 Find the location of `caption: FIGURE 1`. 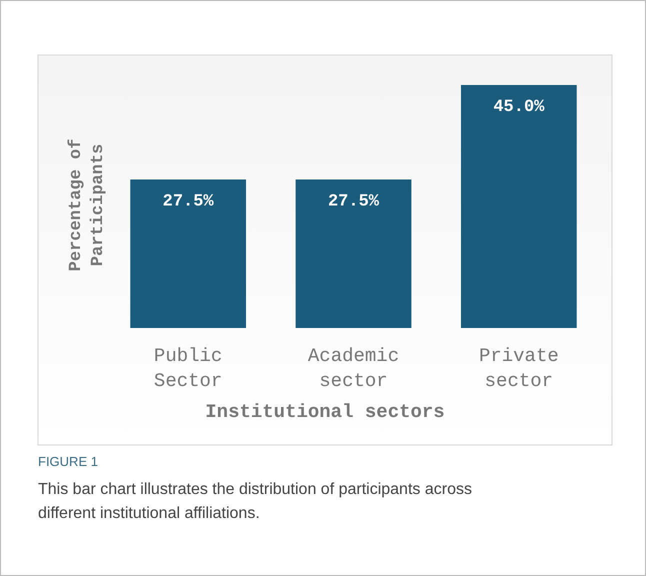

caption: FIGURE 1 is located at coordinates (68, 461).